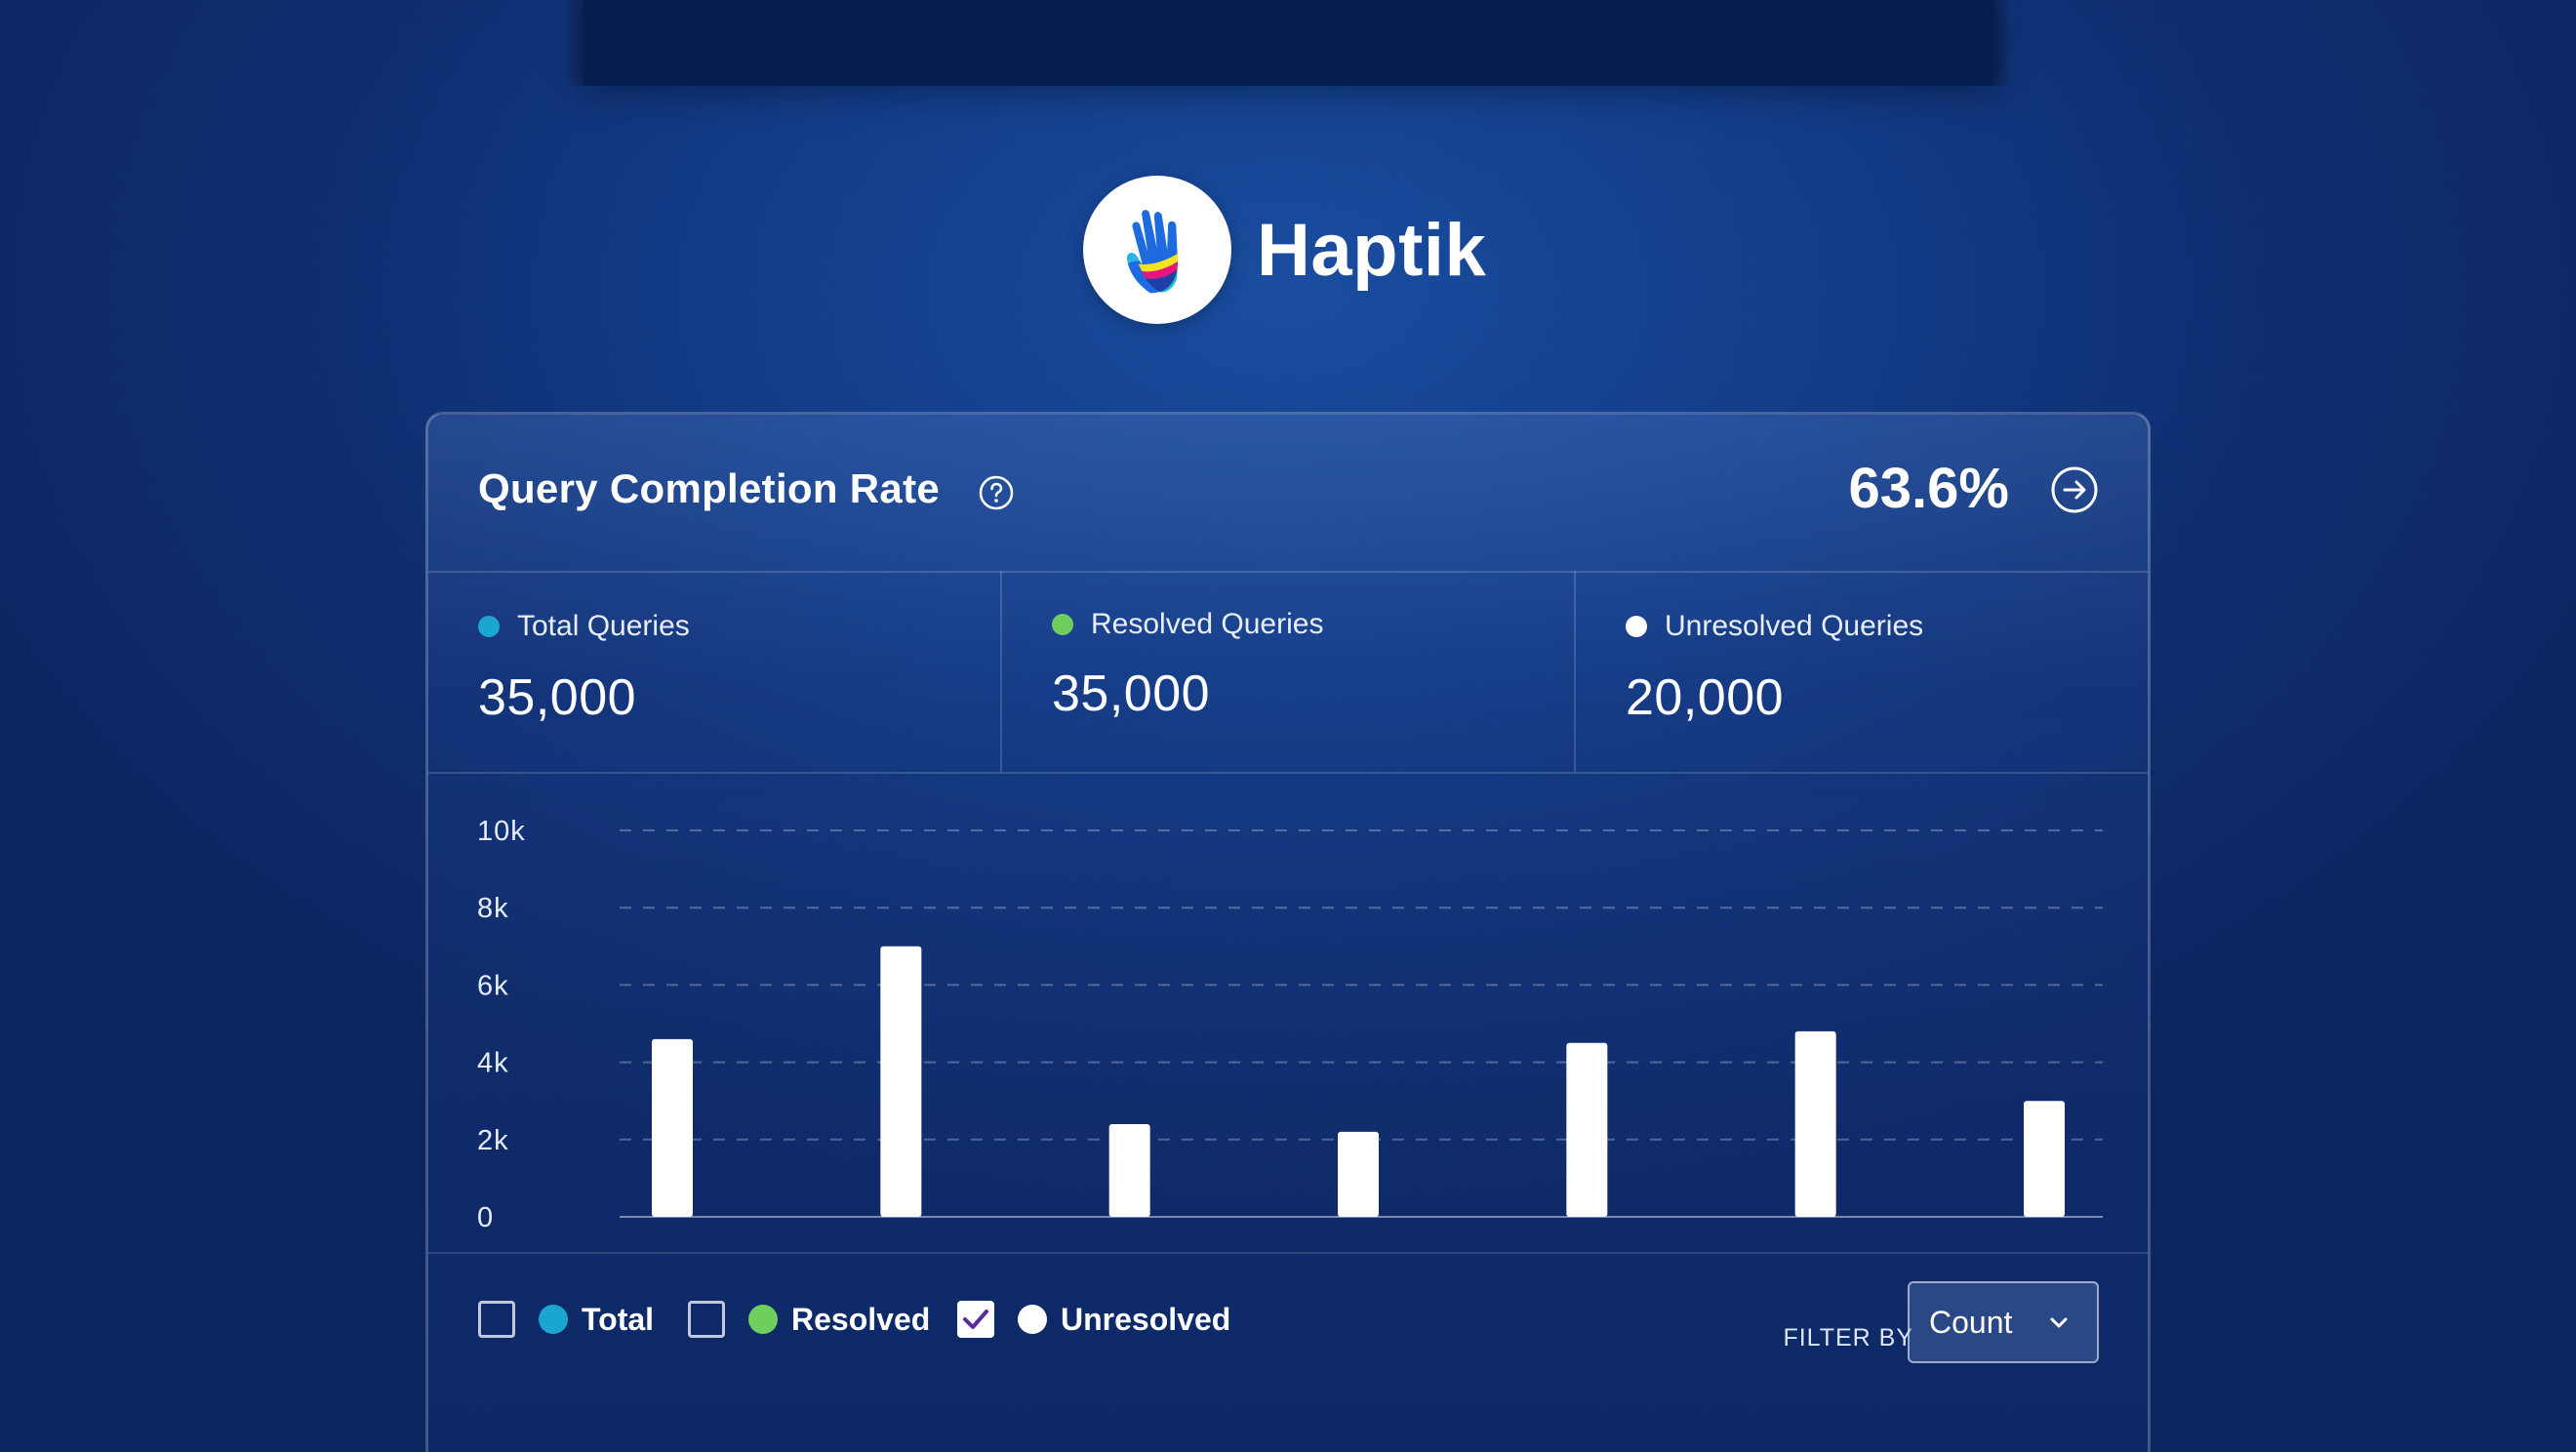 This screenshot has height=1452, width=2576. What do you see at coordinates (1971, 1322) in the screenshot?
I see `filter-select-value: Count` at bounding box center [1971, 1322].